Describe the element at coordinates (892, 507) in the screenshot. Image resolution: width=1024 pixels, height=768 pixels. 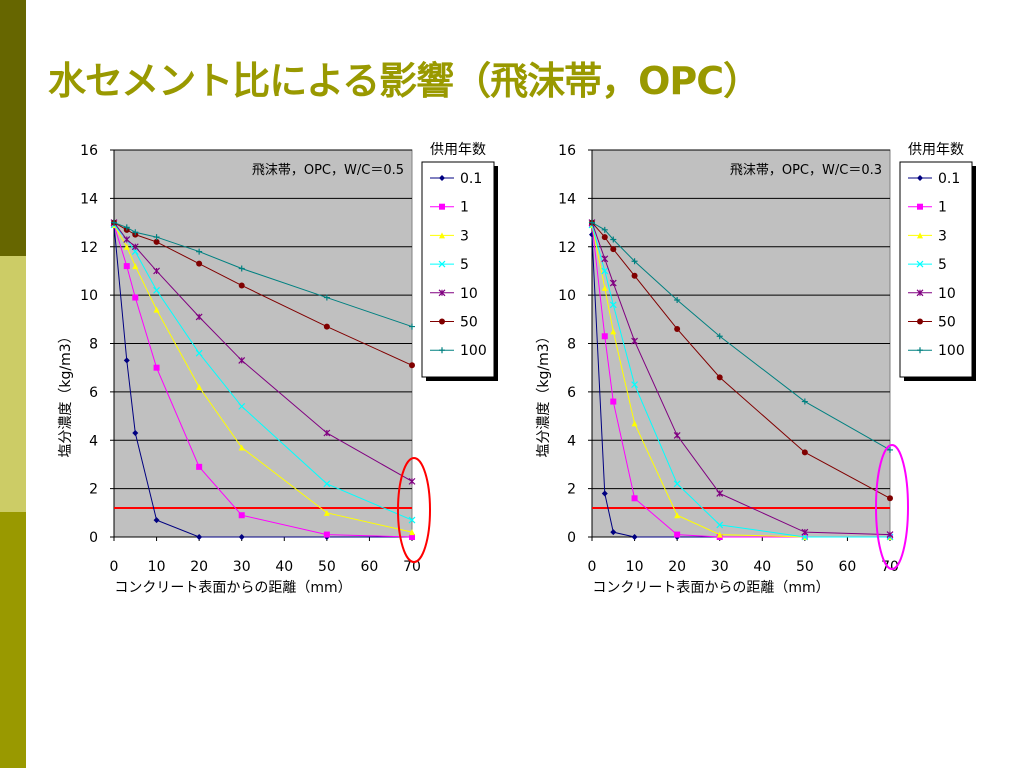
I see `highlight-ellipse` at that location.